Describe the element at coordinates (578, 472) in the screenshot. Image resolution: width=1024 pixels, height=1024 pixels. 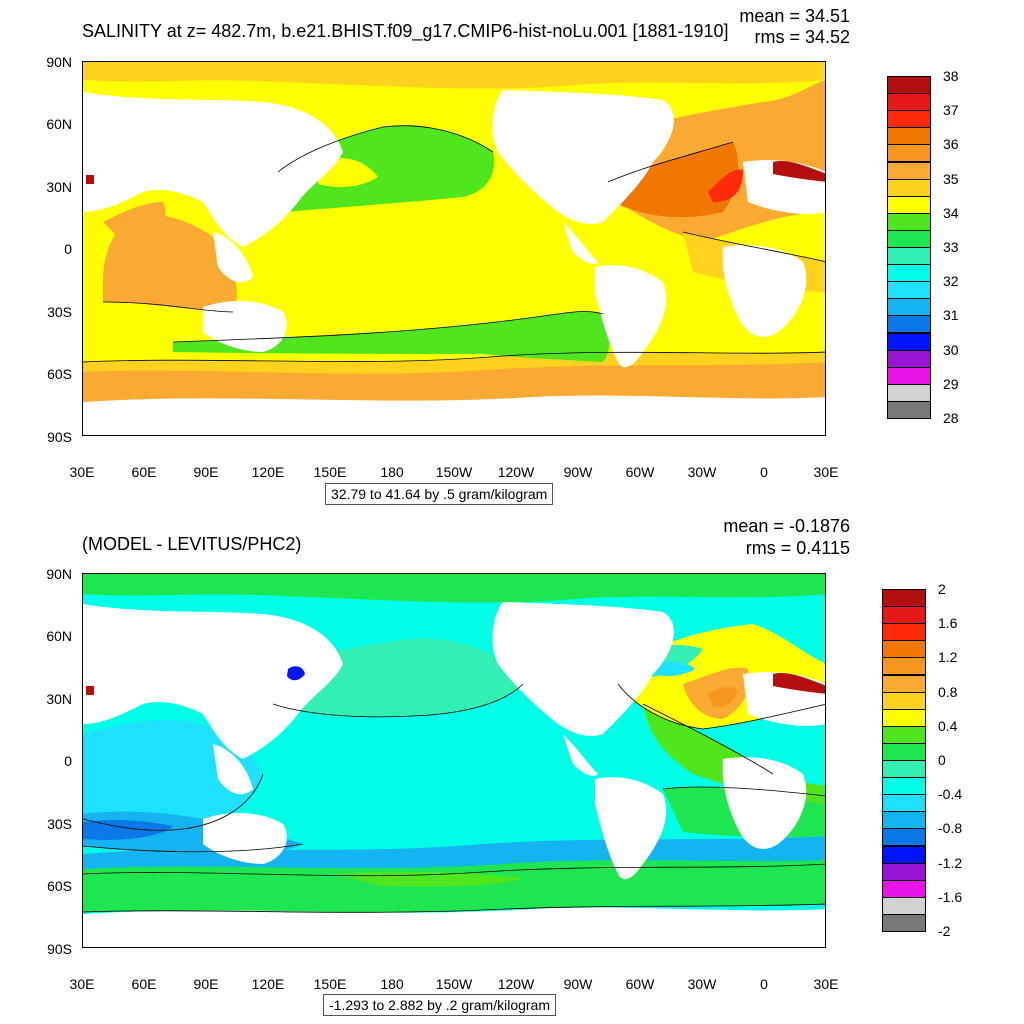
I see `top-lon-label: 90W` at that location.